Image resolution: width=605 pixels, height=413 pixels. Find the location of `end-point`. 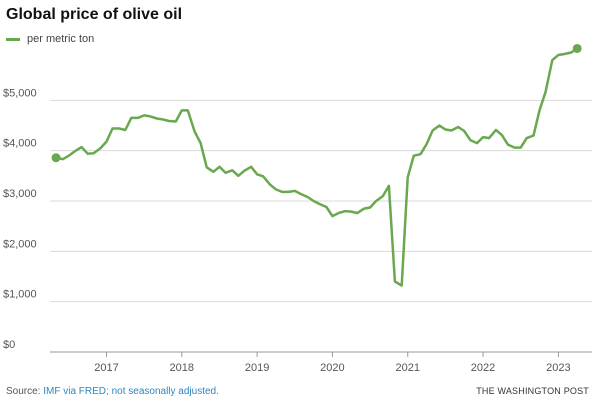

end-point is located at coordinates (577, 48).